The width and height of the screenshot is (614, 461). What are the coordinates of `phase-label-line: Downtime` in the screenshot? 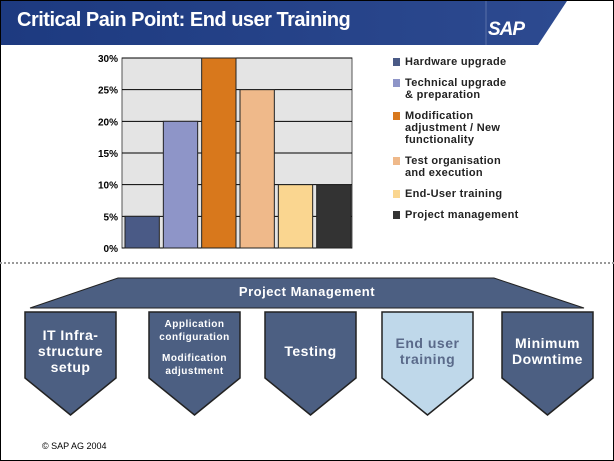 It's located at (547, 359).